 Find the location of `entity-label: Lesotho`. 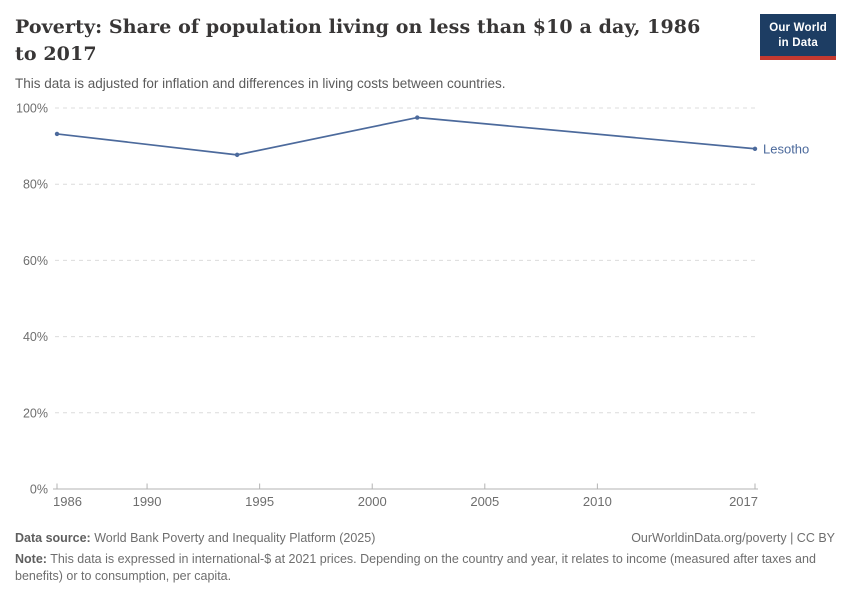

entity-label: Lesotho is located at coordinates (786, 149).